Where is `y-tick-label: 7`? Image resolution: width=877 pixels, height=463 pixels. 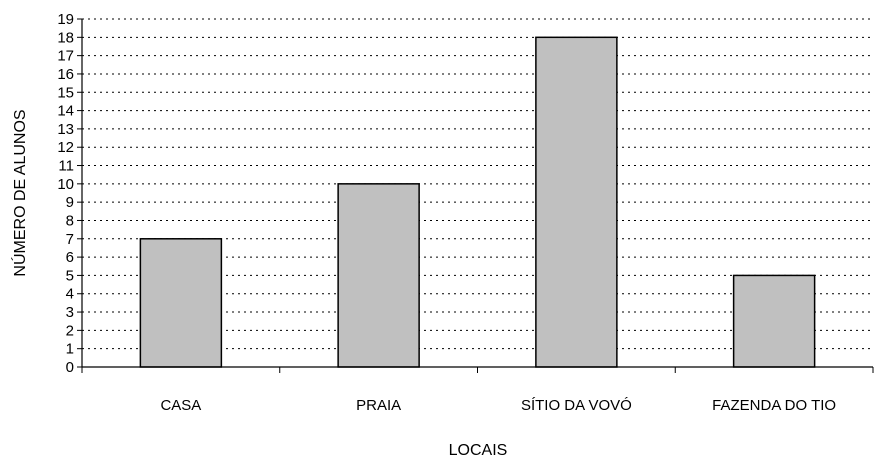 y-tick-label: 7 is located at coordinates (70, 239).